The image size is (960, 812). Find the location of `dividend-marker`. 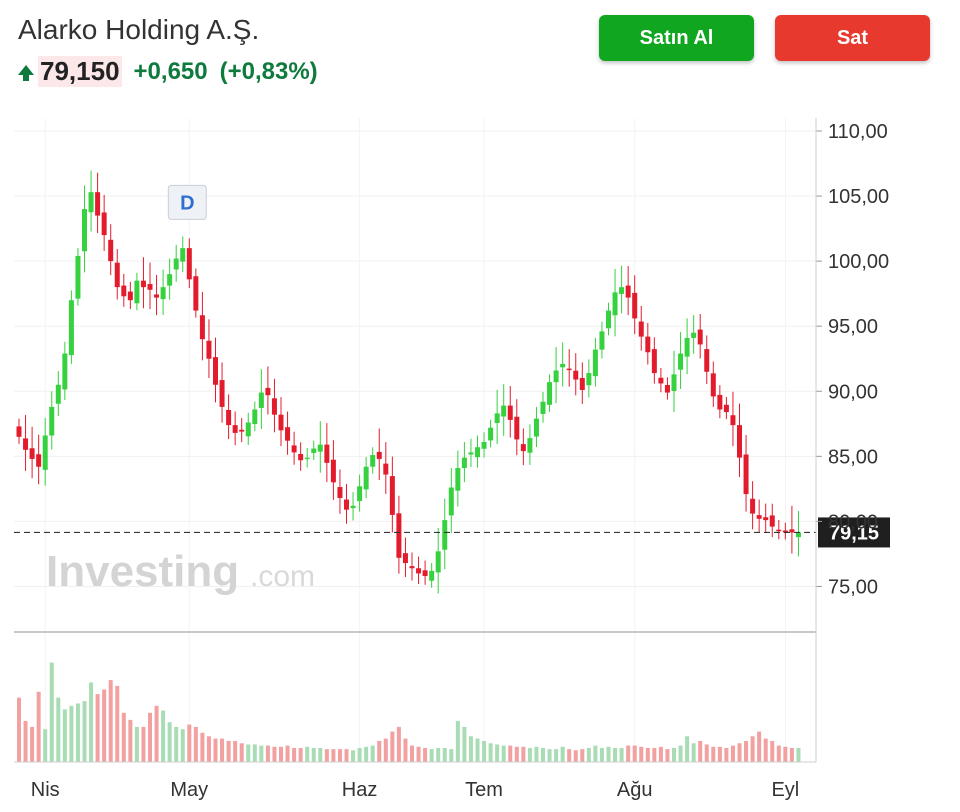

dividend-marker is located at coordinates (187, 202).